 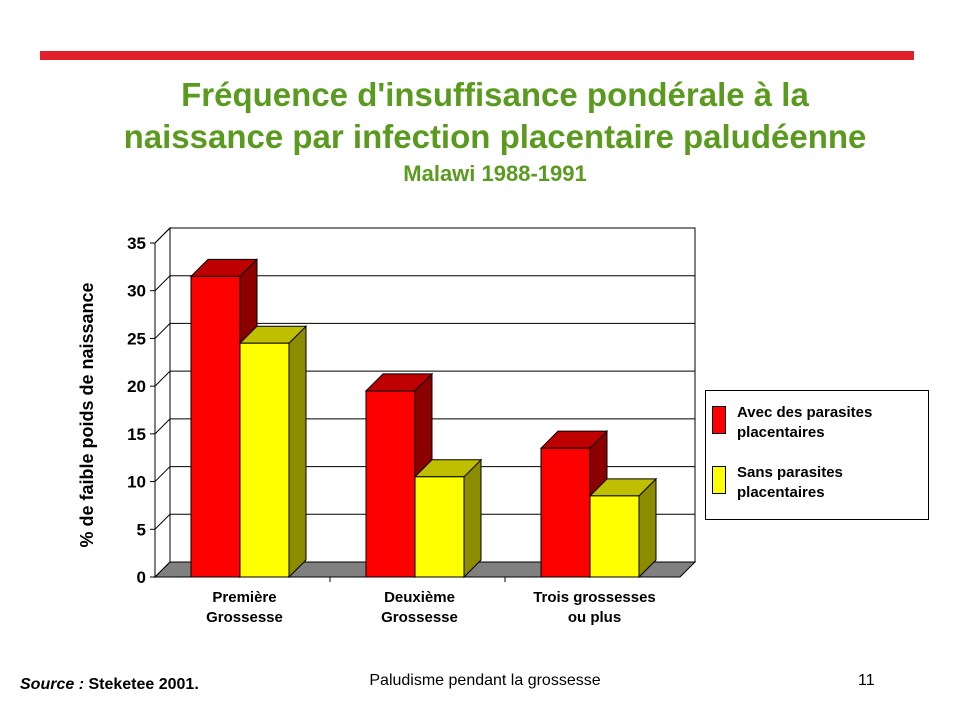 What do you see at coordinates (136, 243) in the screenshot?
I see `y-tick-label: 35` at bounding box center [136, 243].